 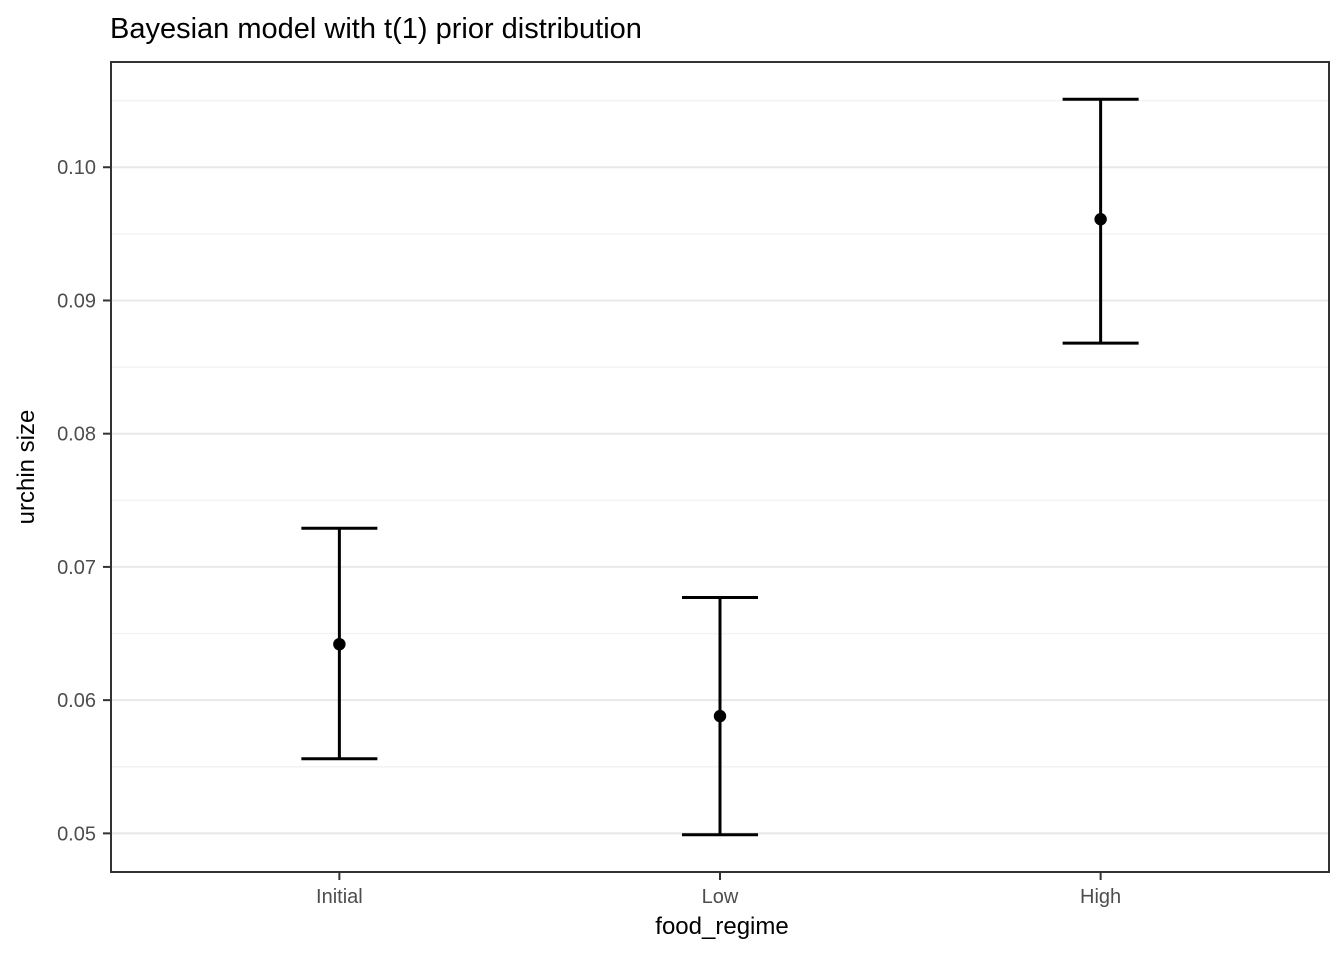 What do you see at coordinates (76, 568) in the screenshot?
I see `y-tick-label: 0.07` at bounding box center [76, 568].